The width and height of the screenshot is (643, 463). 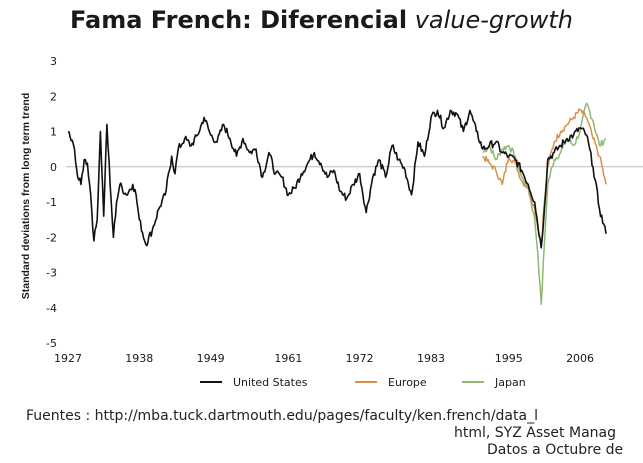 I want to click on y-tick-label: -1, so click(x=51, y=202).